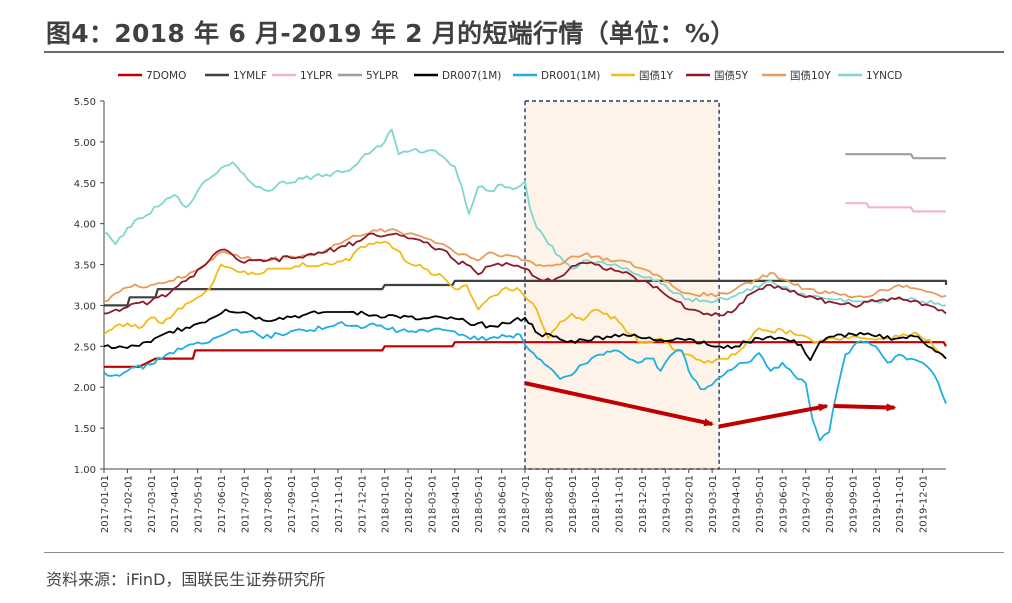 The height and width of the screenshot is (603, 1012). Describe the element at coordinates (85, 429) in the screenshot. I see `y-tick-label: 1.50` at that location.